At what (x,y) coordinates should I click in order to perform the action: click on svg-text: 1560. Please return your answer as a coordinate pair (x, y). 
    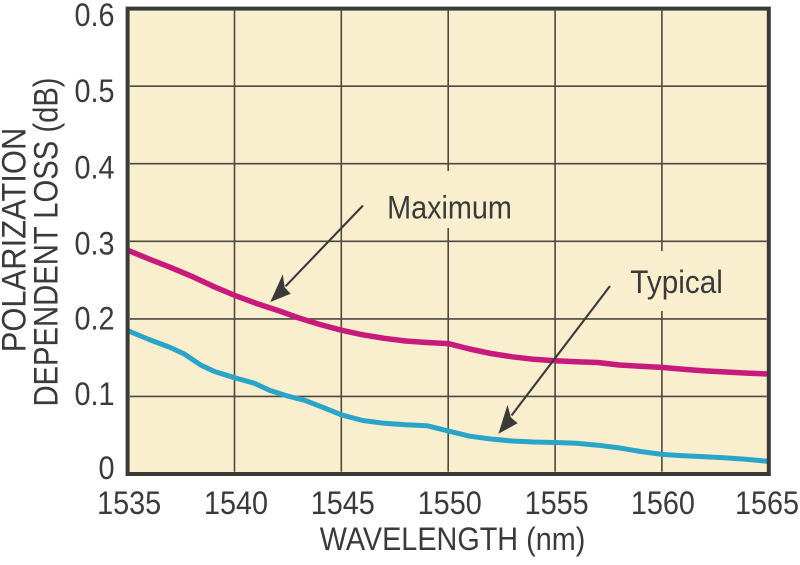
    Looking at the image, I should click on (663, 504).